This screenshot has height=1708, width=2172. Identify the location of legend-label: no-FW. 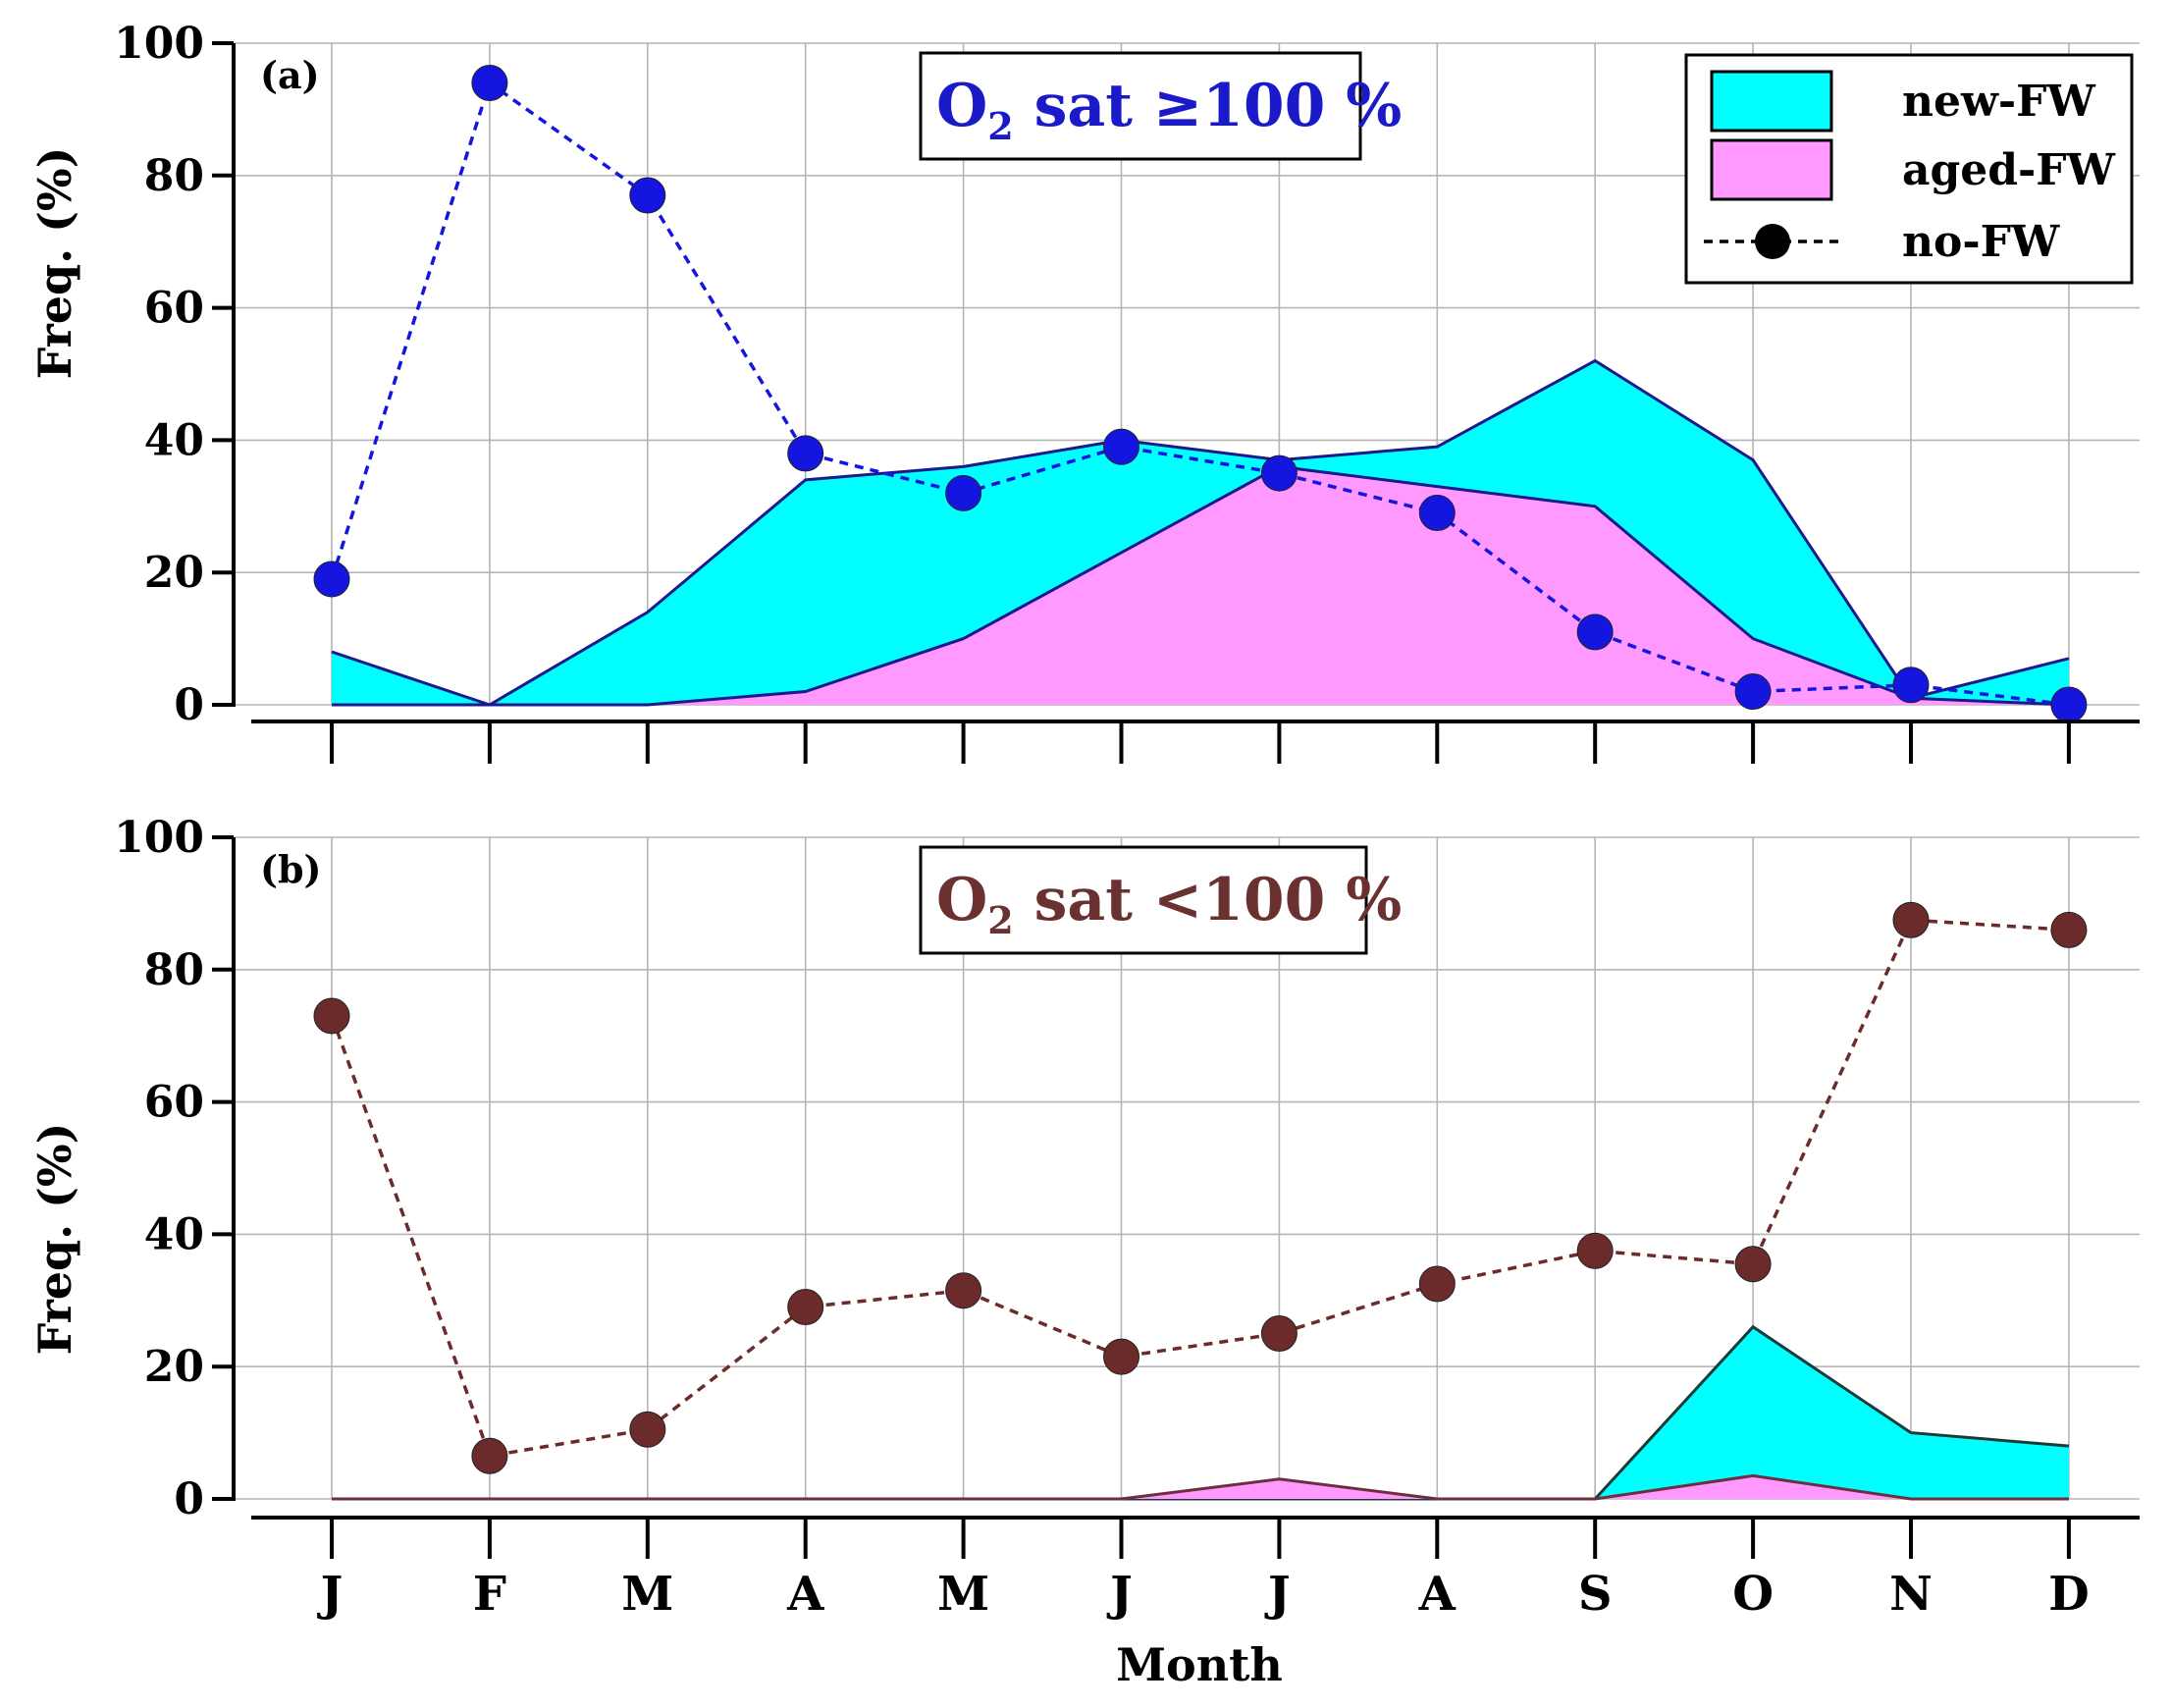
(1981, 242).